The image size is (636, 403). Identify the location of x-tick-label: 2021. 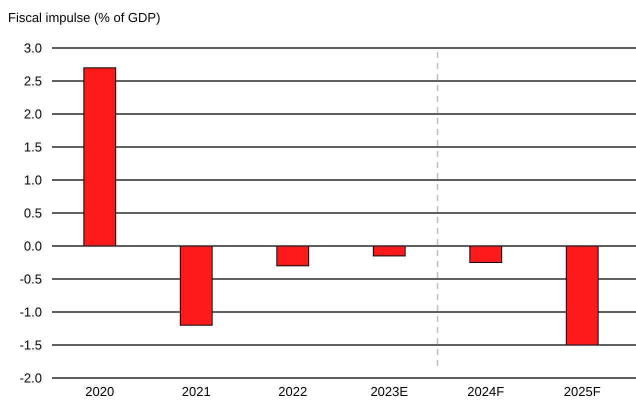
(196, 391).